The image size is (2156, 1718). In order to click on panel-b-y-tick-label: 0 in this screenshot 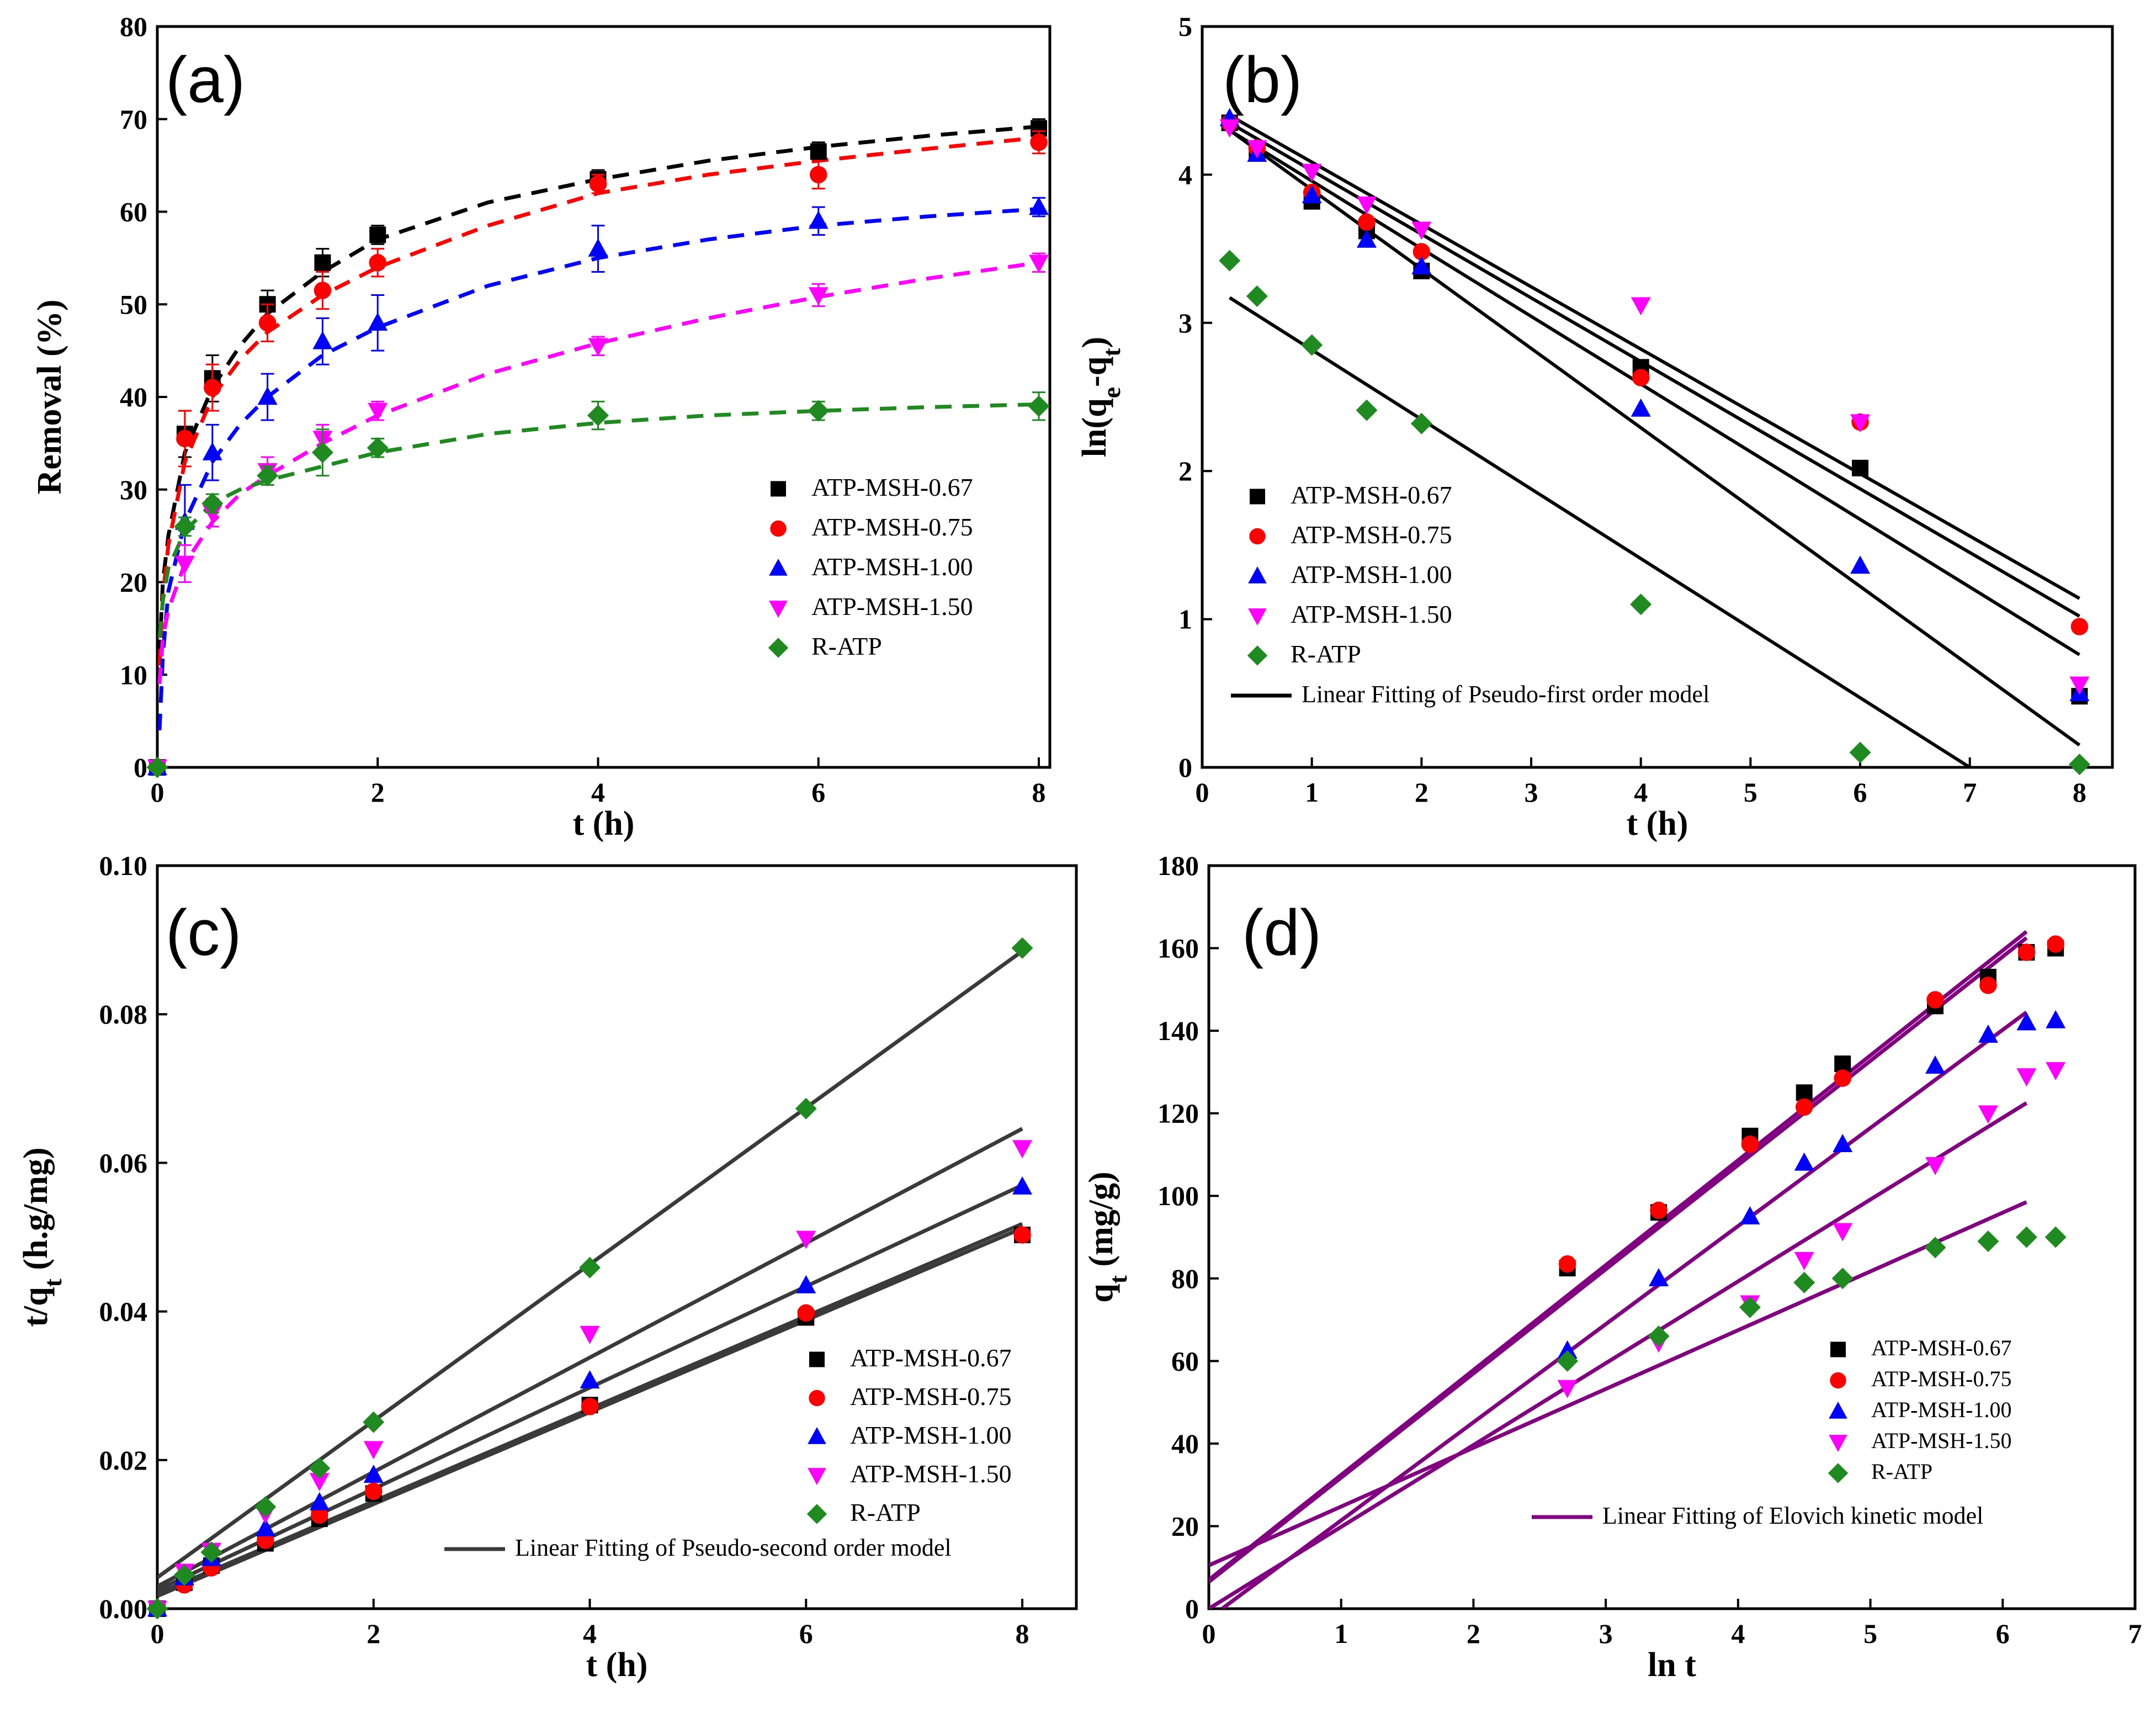, I will do `click(1185, 768)`.